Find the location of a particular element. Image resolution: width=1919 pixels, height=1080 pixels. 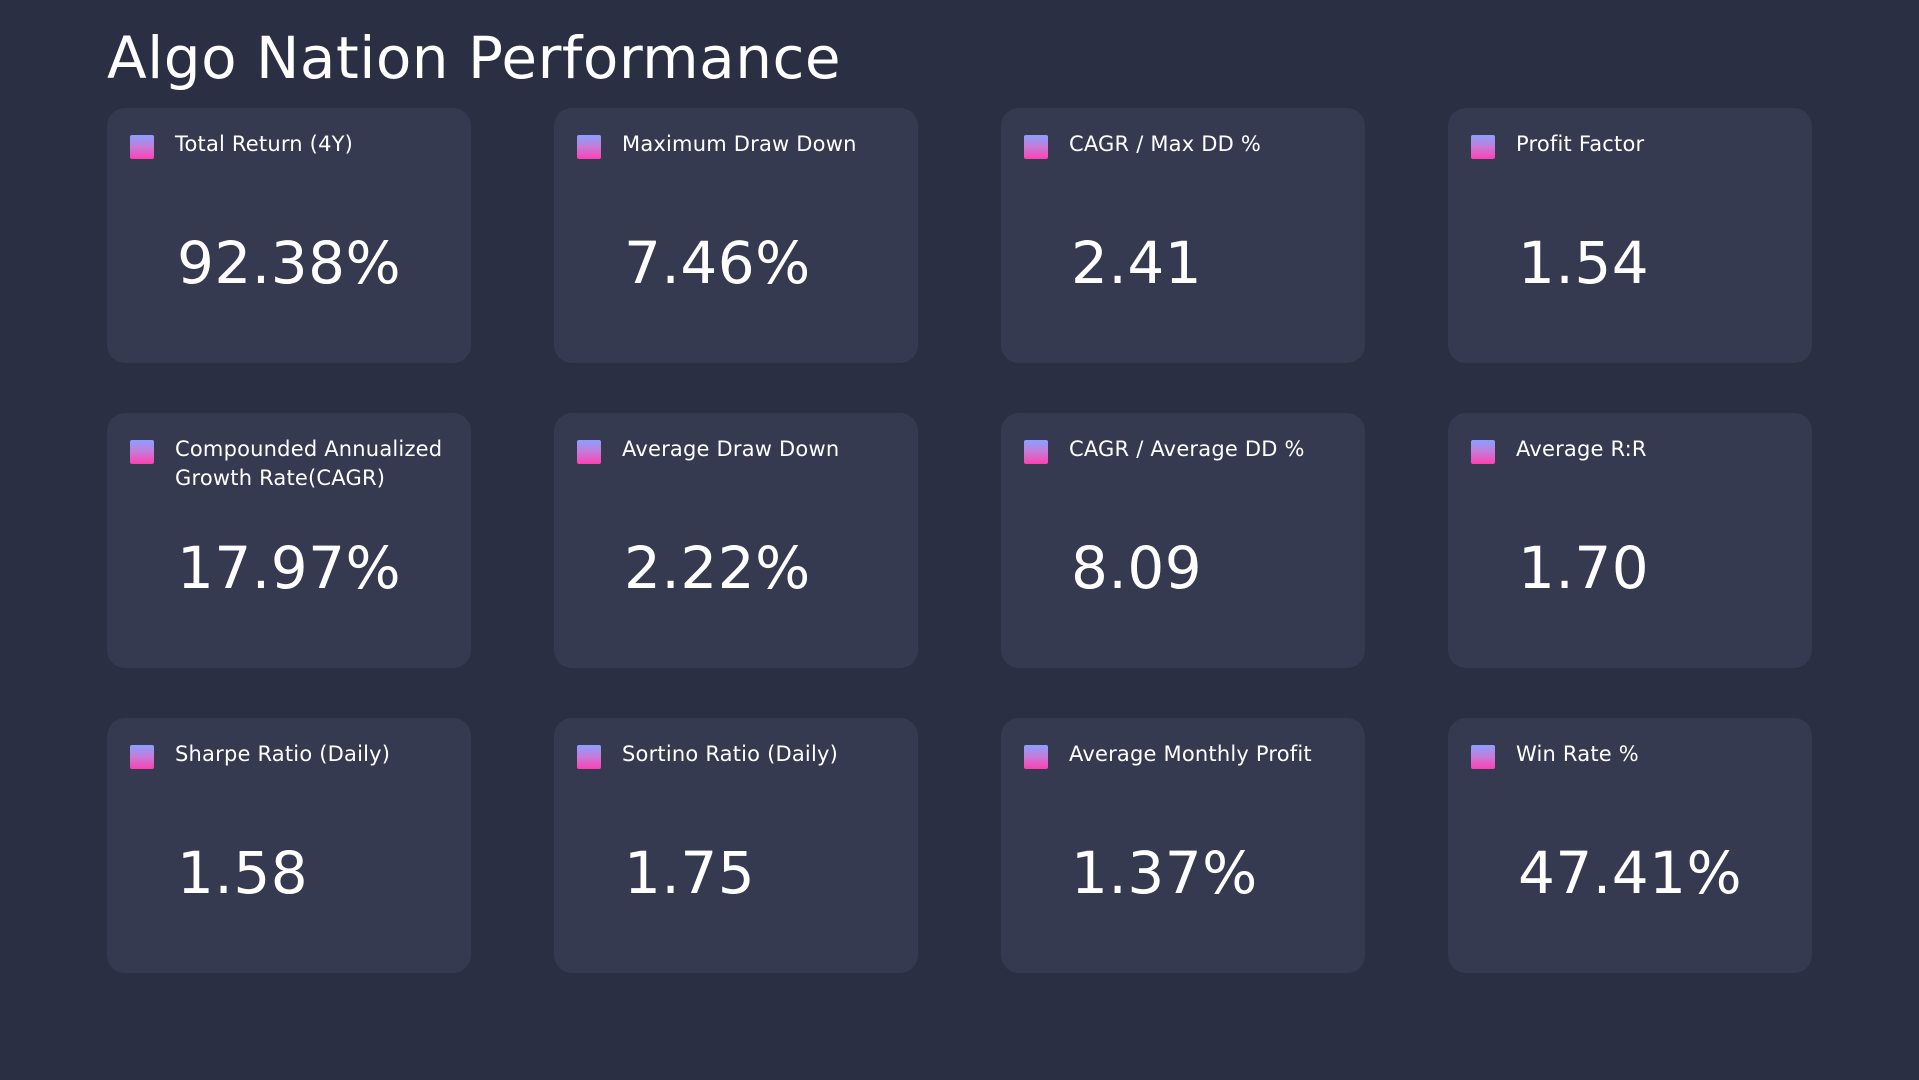

metric-card-header: Average Monthly Profit is located at coordinates (1185, 754).